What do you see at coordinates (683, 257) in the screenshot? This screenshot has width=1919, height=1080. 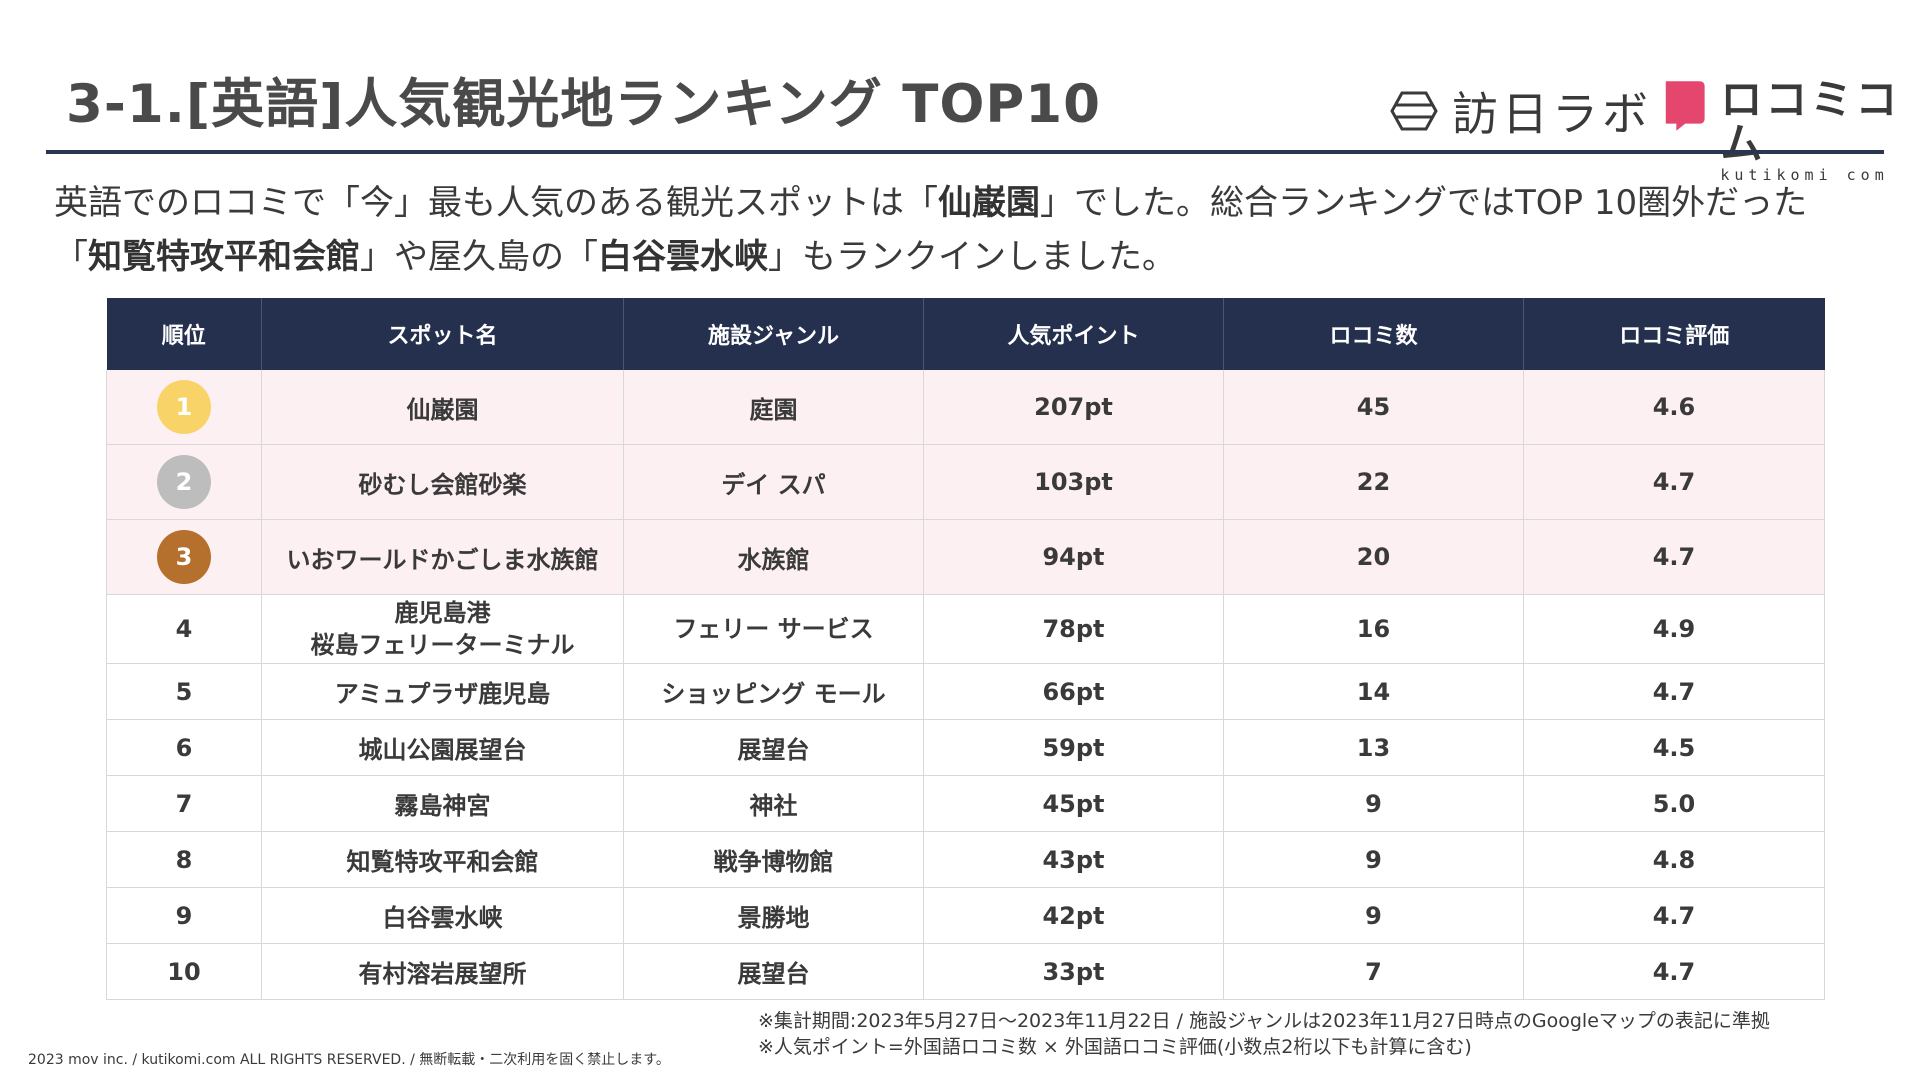 I see `highlight-shiratani: 白谷雲水峡` at bounding box center [683, 257].